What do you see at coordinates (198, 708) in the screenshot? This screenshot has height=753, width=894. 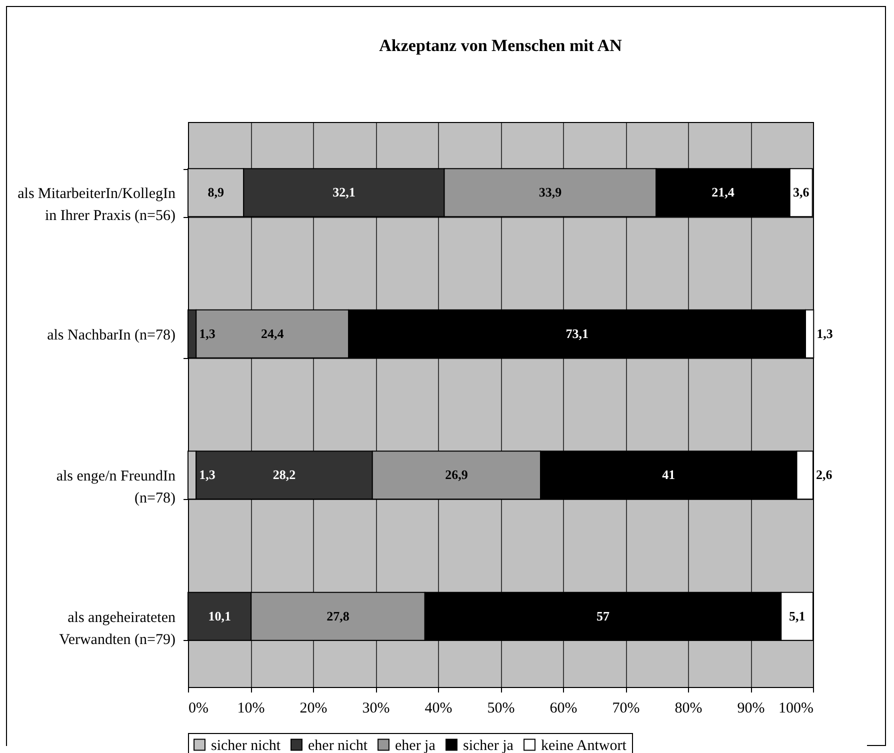 I see `x-tick-label: 0%` at bounding box center [198, 708].